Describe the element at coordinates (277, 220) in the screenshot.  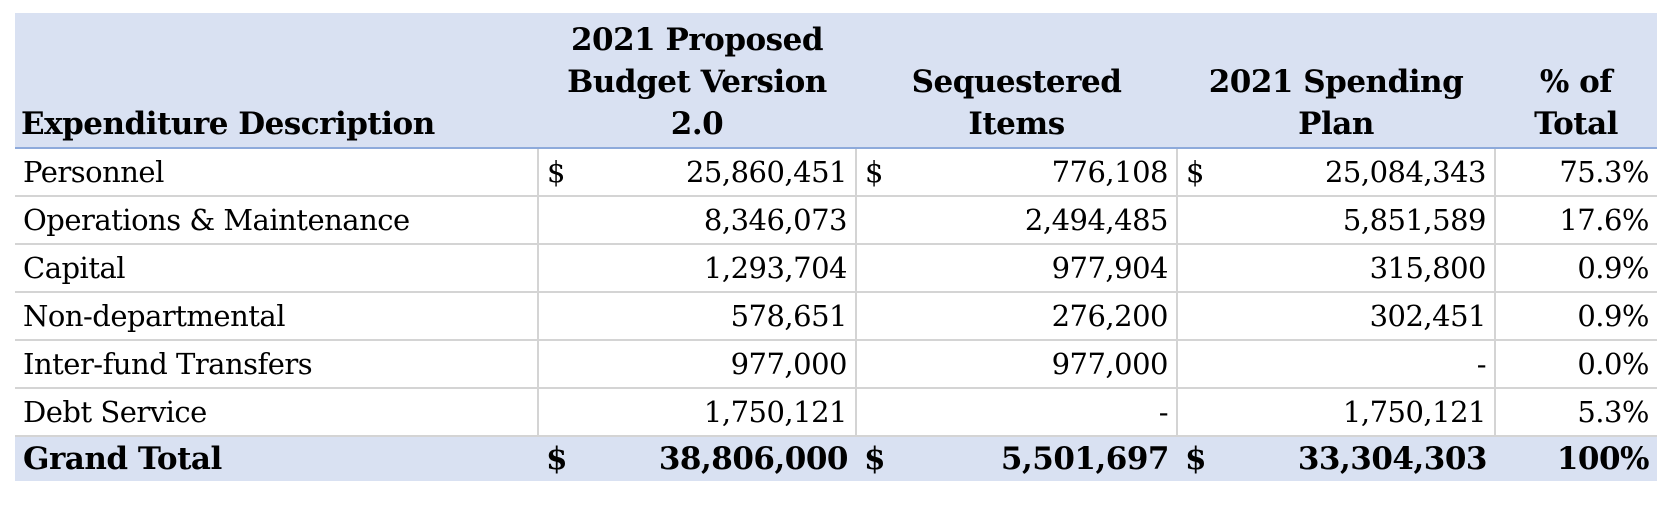
I see `description-cell: Operations & Maintenance` at that location.